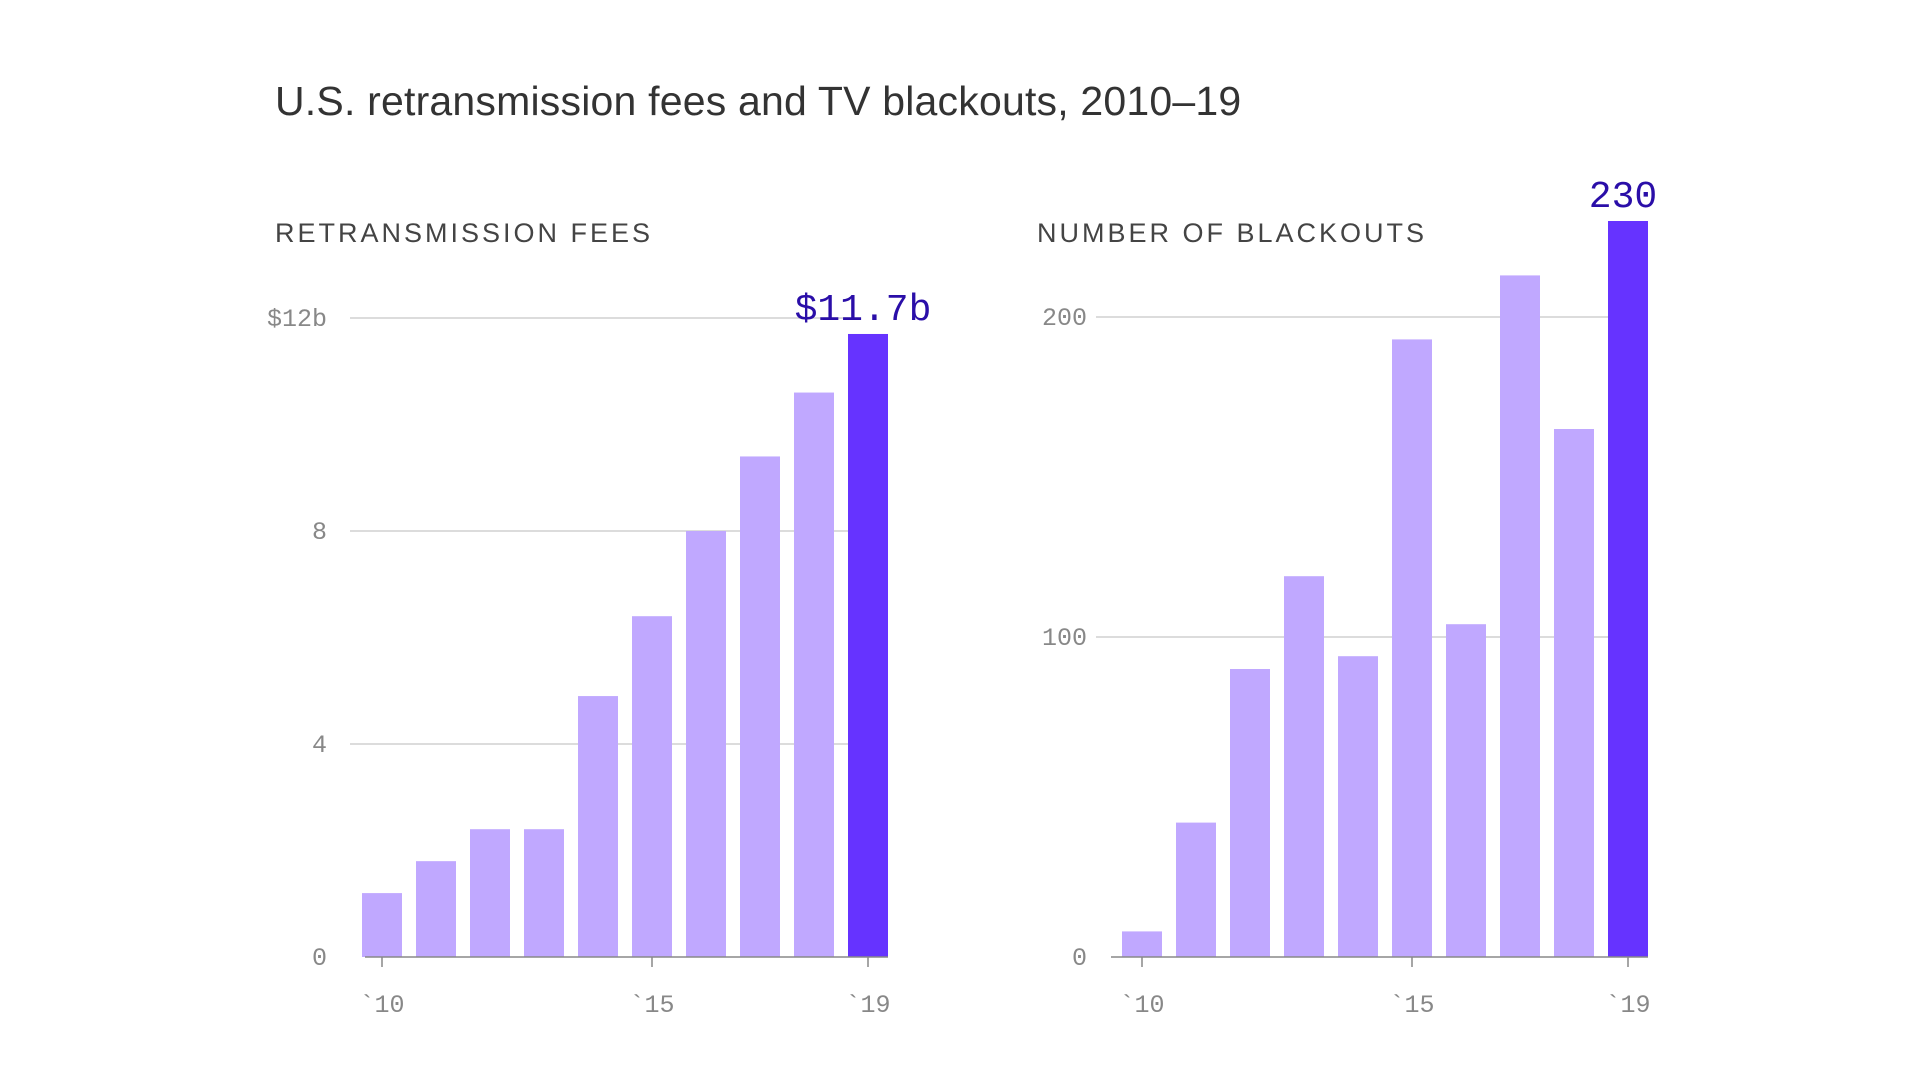 The image size is (1920, 1080). I want to click on fees-bar-2017, so click(760, 706).